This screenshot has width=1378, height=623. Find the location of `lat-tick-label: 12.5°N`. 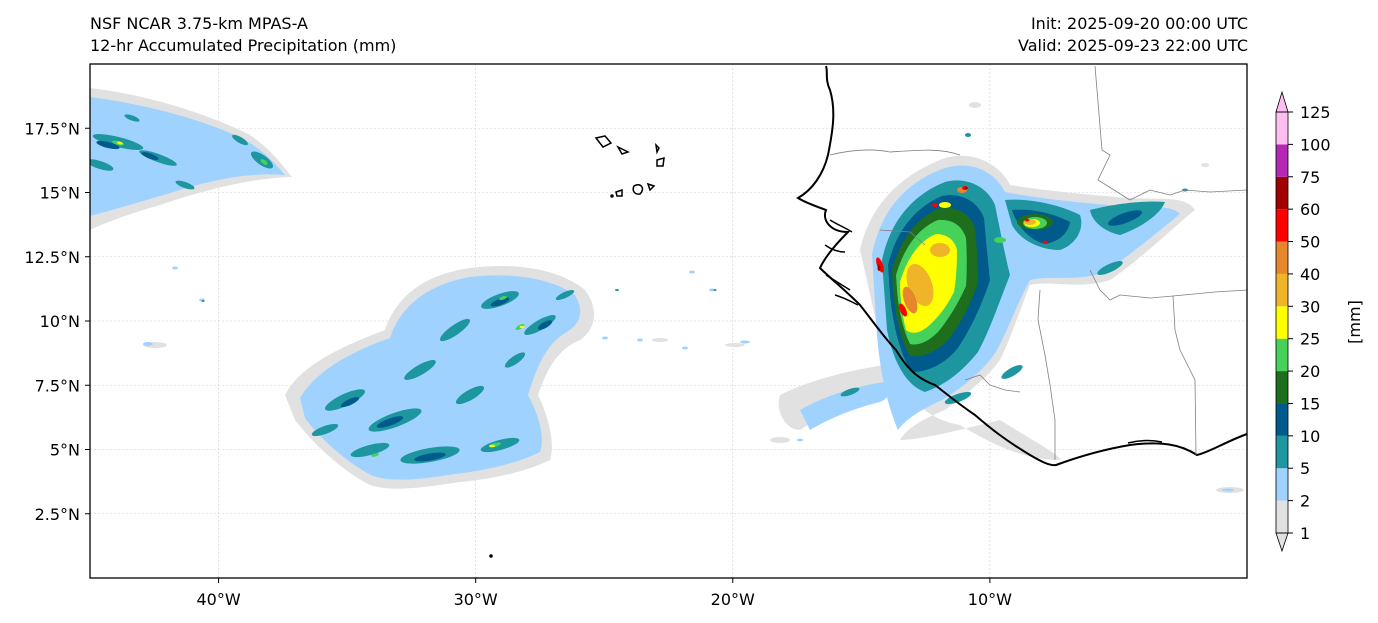

lat-tick-label: 12.5°N is located at coordinates (52, 257).